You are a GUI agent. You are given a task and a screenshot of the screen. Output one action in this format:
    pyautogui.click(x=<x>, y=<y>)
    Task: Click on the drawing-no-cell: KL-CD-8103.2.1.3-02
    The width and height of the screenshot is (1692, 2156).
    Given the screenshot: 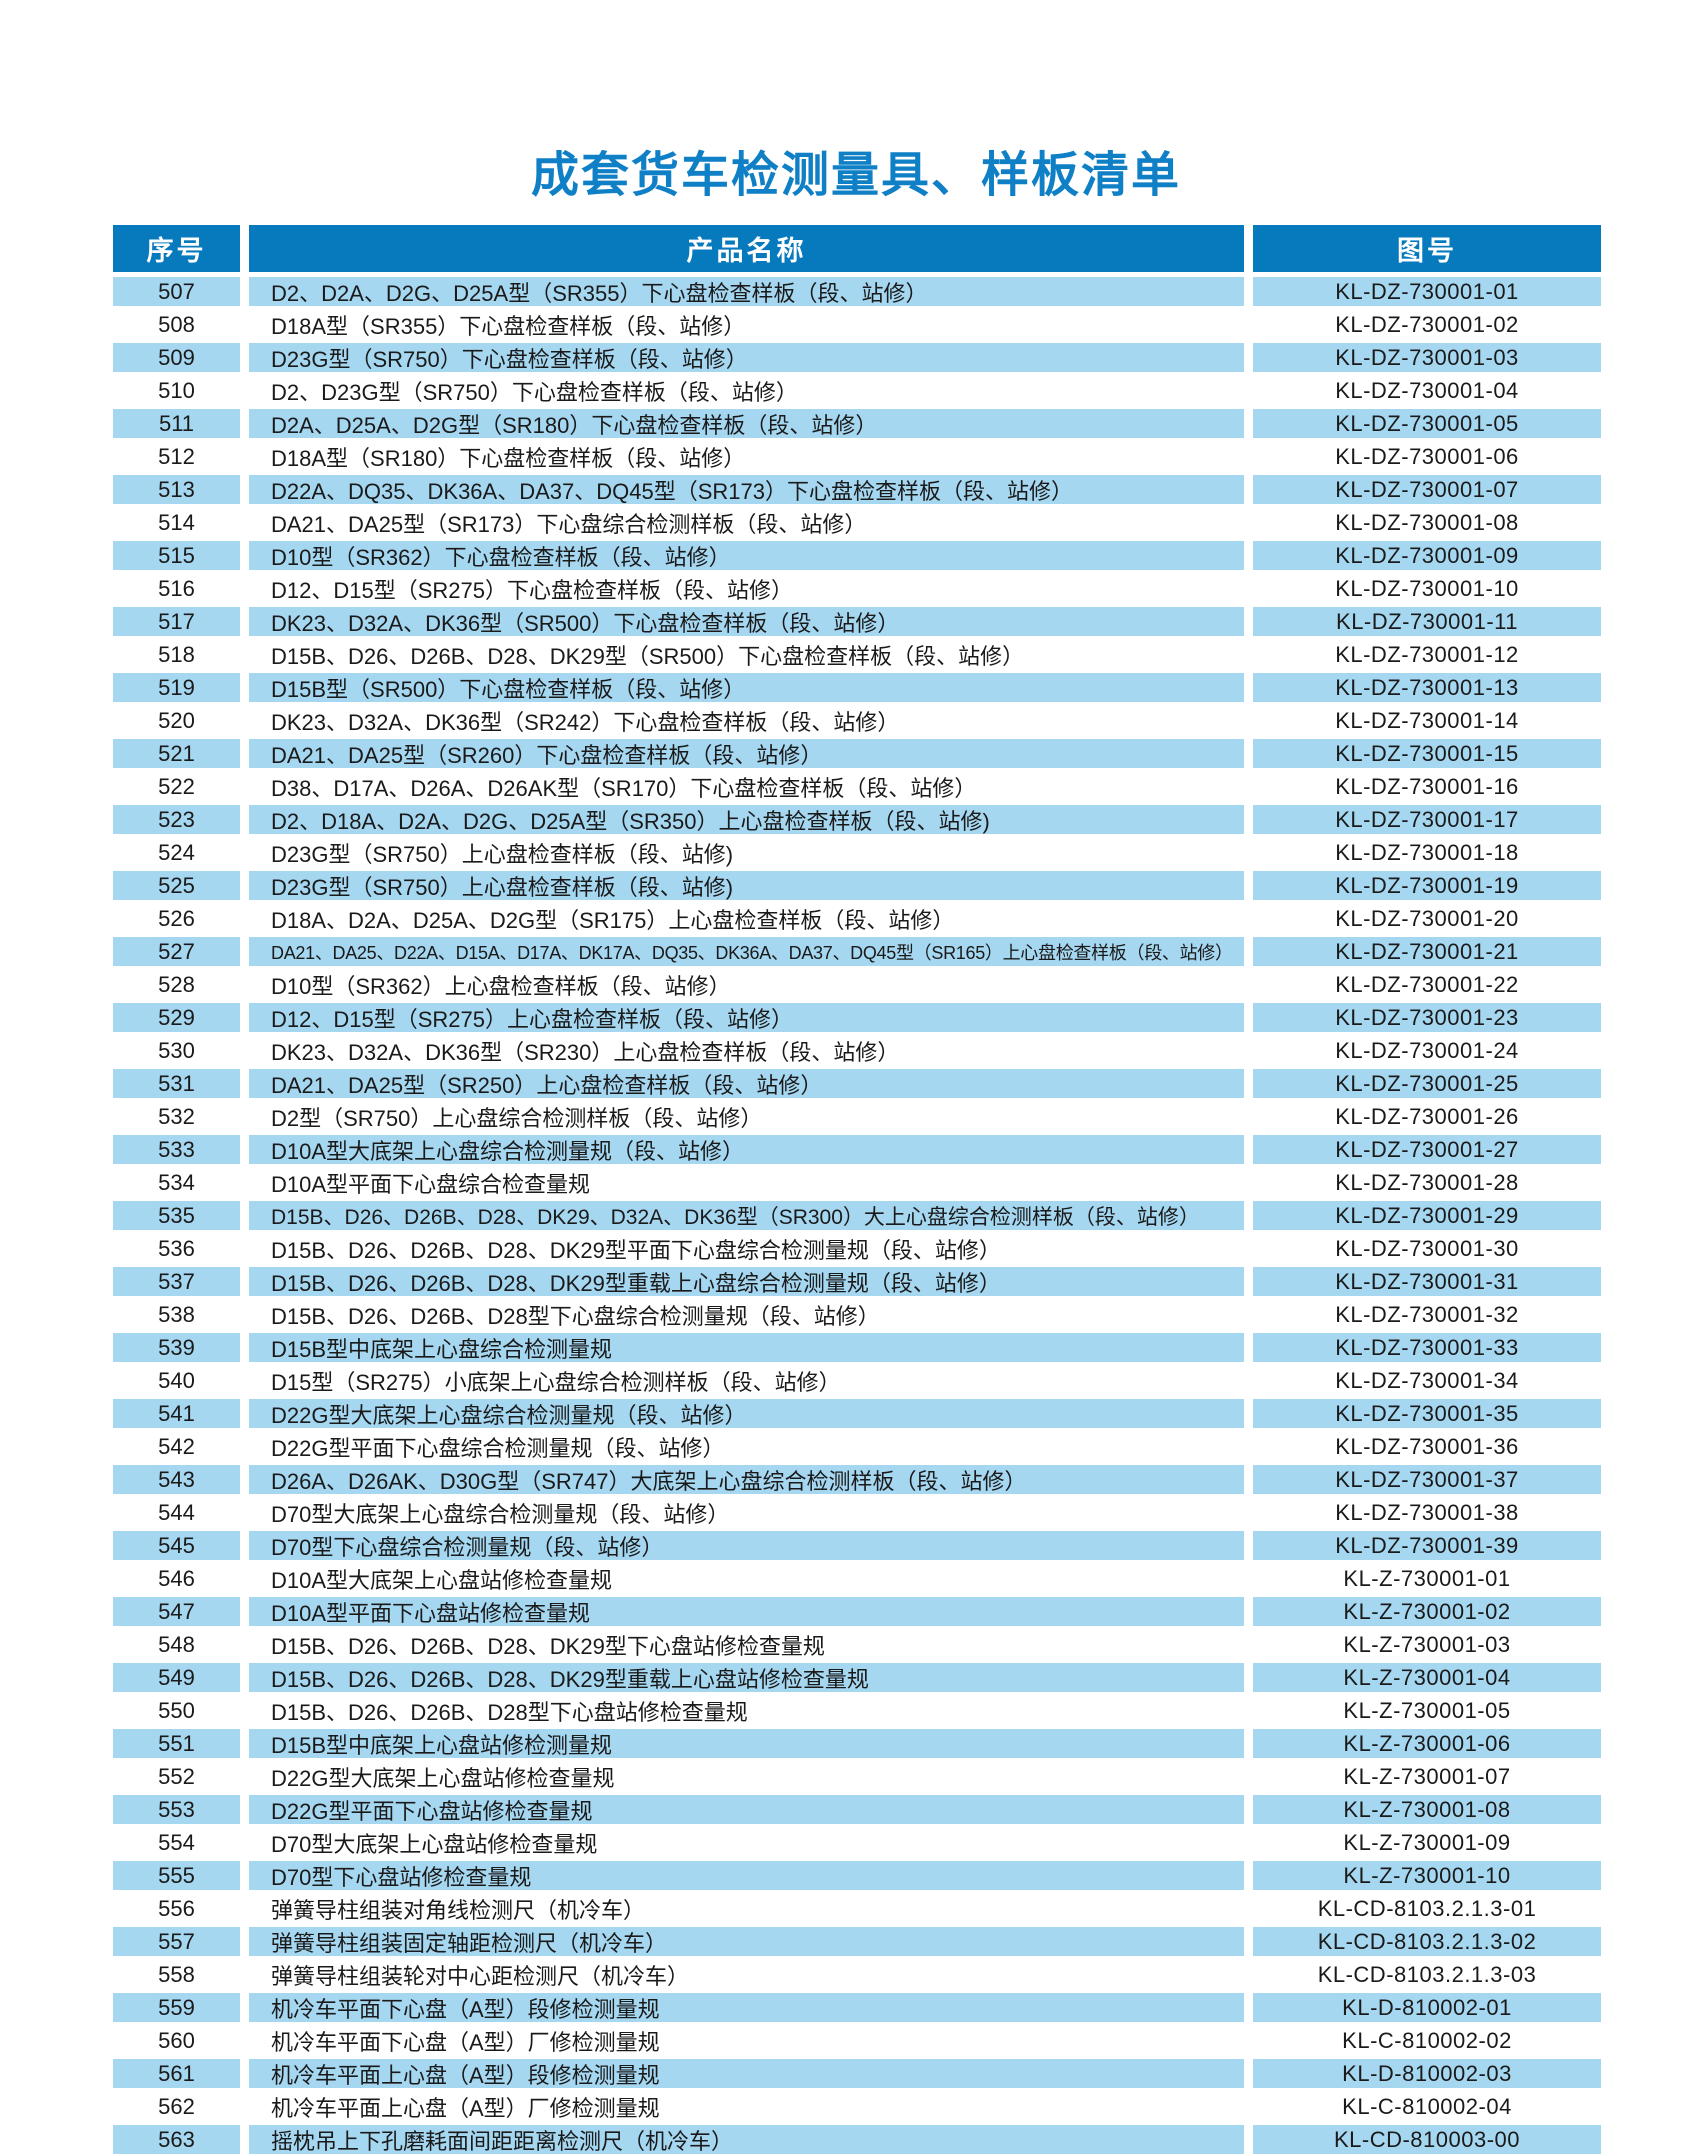 What is the action you would take?
    pyautogui.click(x=1427, y=1941)
    